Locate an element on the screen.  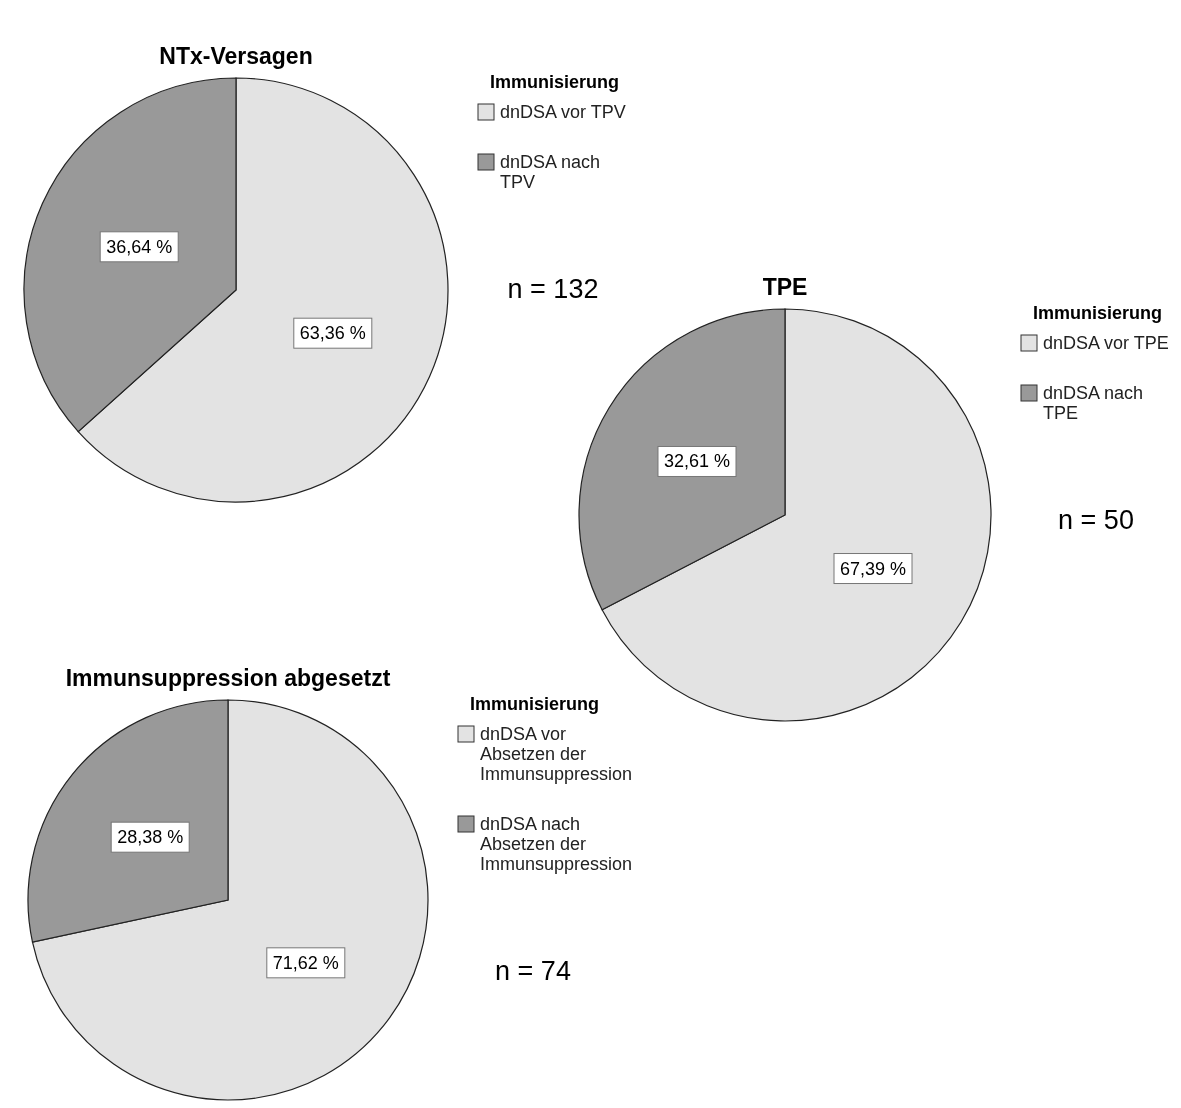
legend-label: dnDSA vor TPE is located at coordinates (1106, 343).